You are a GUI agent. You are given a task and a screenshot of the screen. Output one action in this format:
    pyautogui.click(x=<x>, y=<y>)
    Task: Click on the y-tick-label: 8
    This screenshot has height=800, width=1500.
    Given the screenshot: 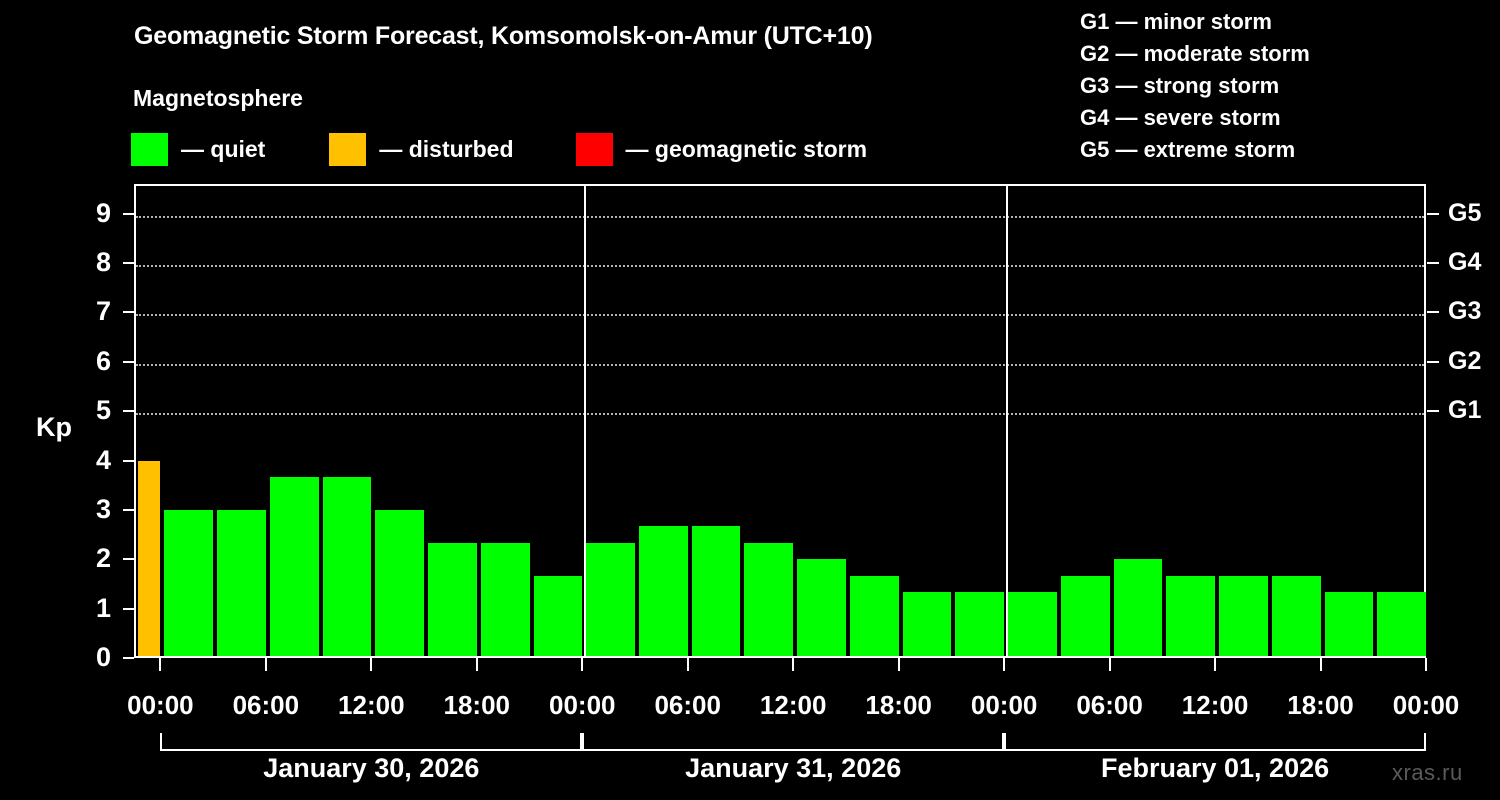 What is the action you would take?
    pyautogui.click(x=103, y=262)
    